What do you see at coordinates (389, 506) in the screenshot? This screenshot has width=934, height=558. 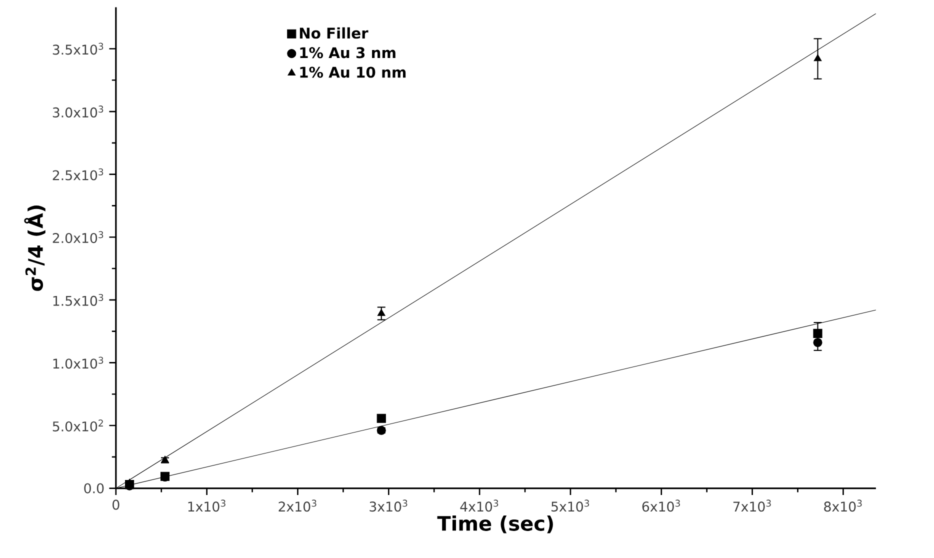 I see `x-tick-label: 3x10$^{3}$` at bounding box center [389, 506].